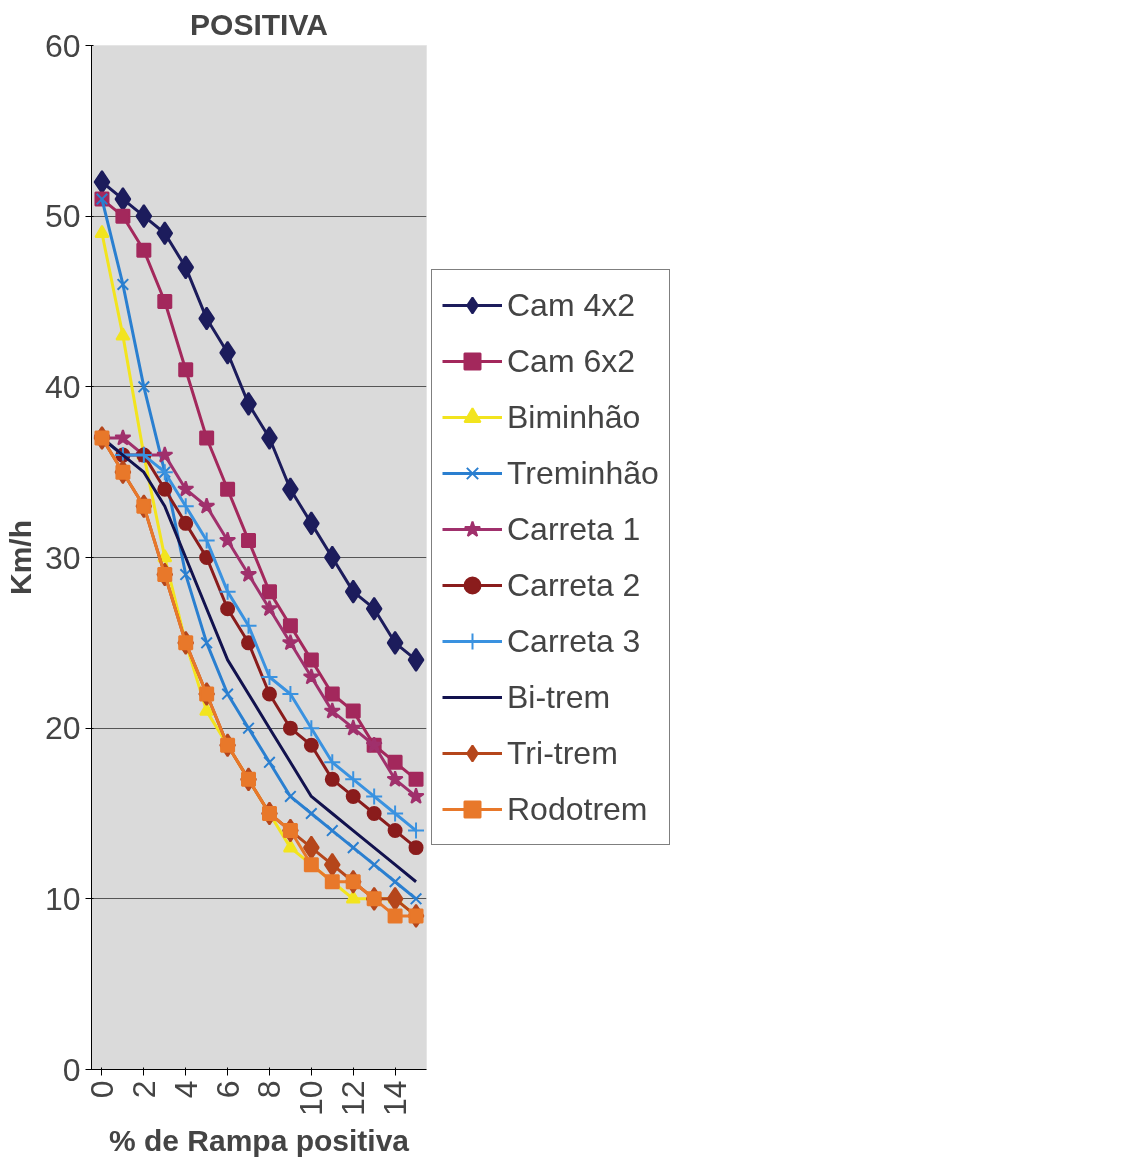 This screenshot has width=1121, height=1171. Describe the element at coordinates (62, 386) in the screenshot. I see `y-tick-label: 40` at that location.